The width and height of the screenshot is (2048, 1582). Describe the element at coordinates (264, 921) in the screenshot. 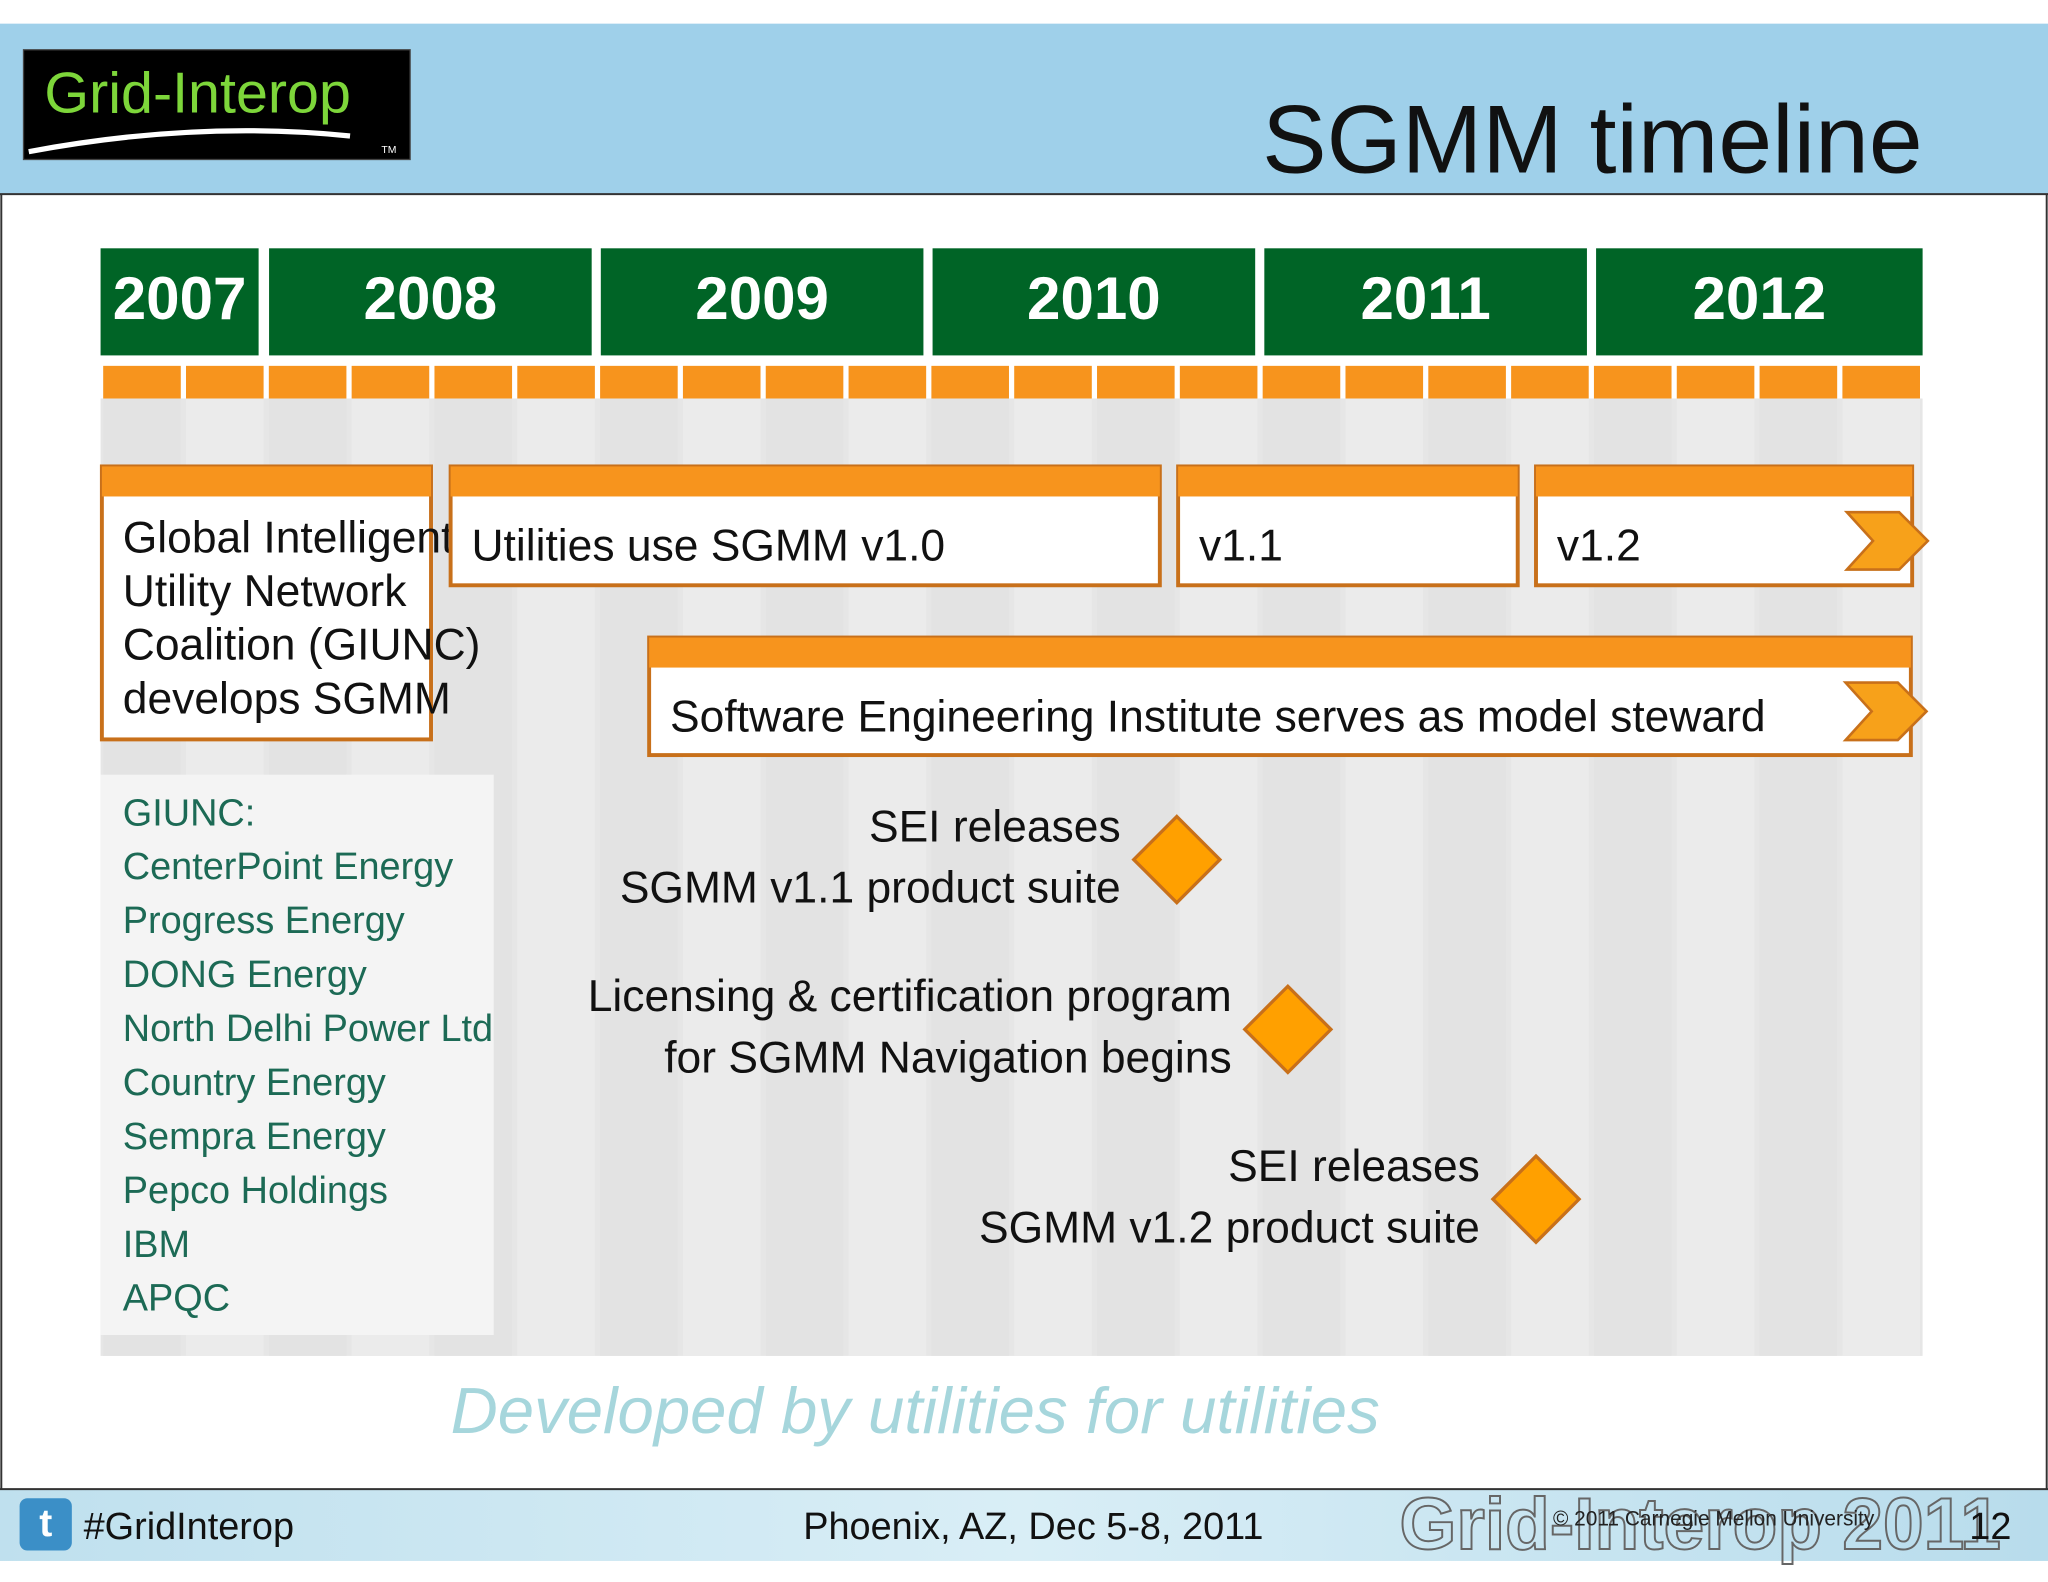

I see `member-name: Progress Energy` at that location.